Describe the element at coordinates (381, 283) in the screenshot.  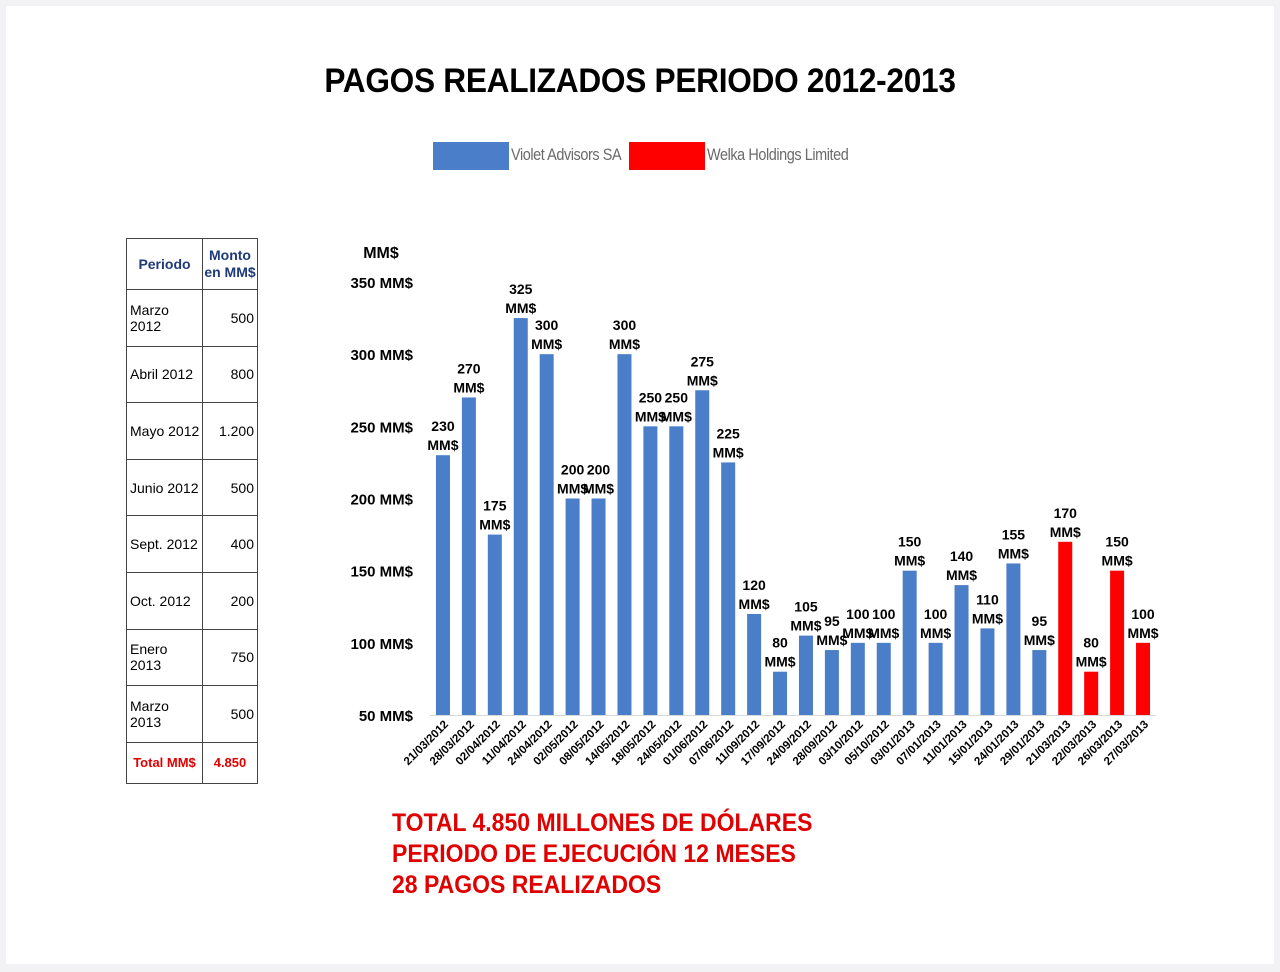
I see `y-tick-label: 350 MM$` at that location.